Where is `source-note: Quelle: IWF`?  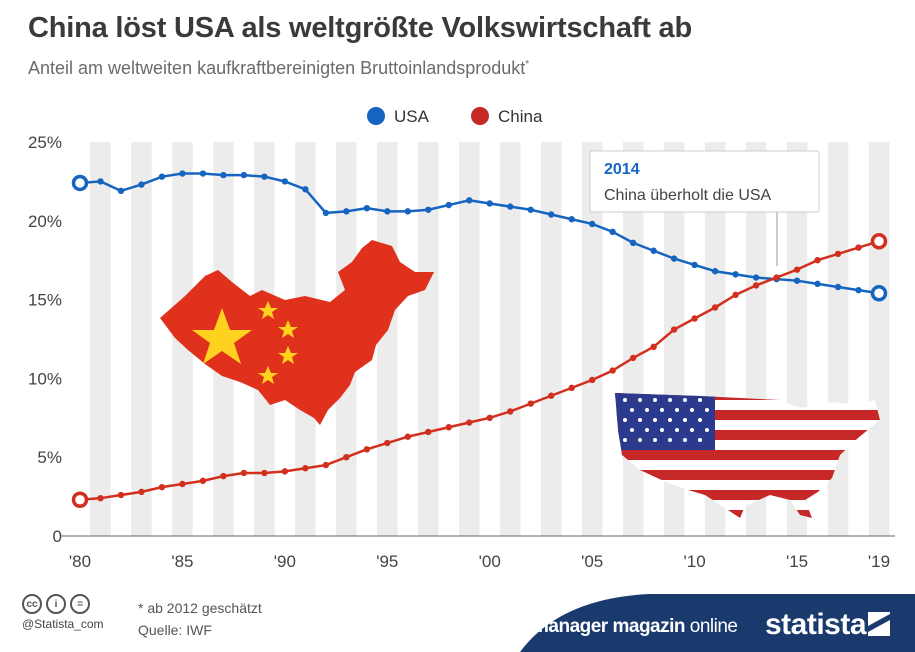 source-note: Quelle: IWF is located at coordinates (175, 630).